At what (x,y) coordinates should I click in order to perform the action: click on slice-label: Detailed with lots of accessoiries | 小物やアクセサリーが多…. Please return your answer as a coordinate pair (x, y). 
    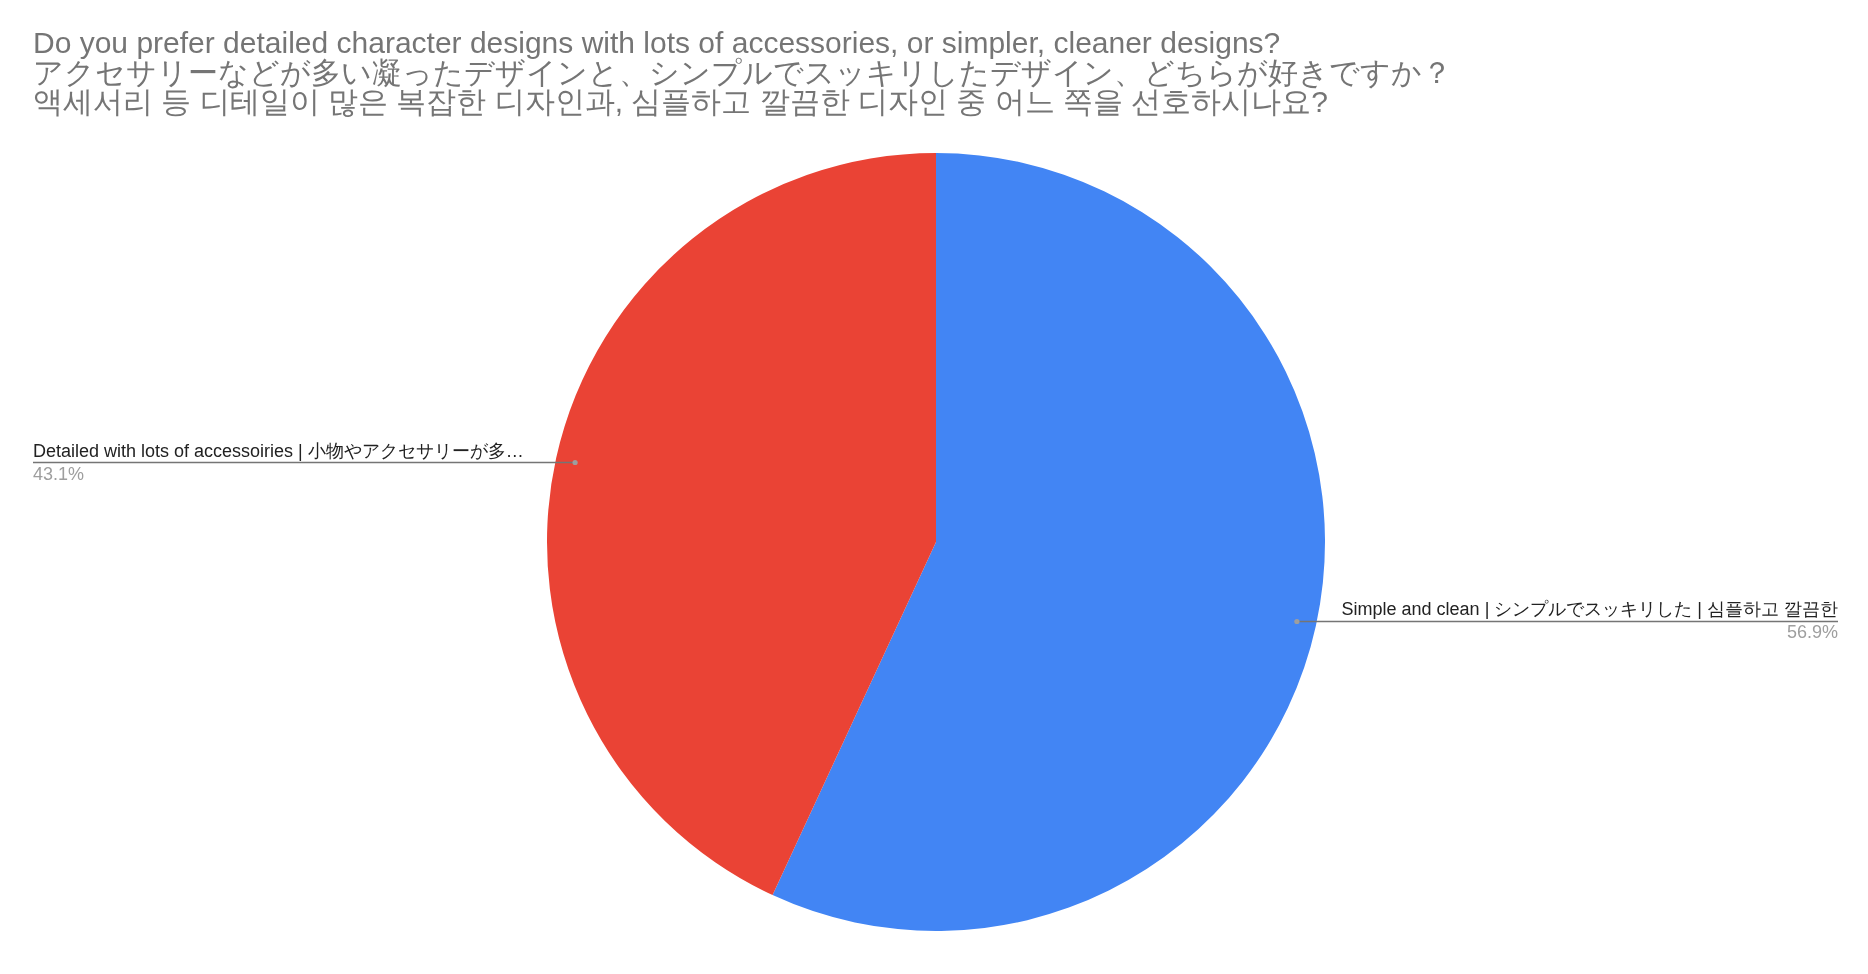
    Looking at the image, I should click on (278, 450).